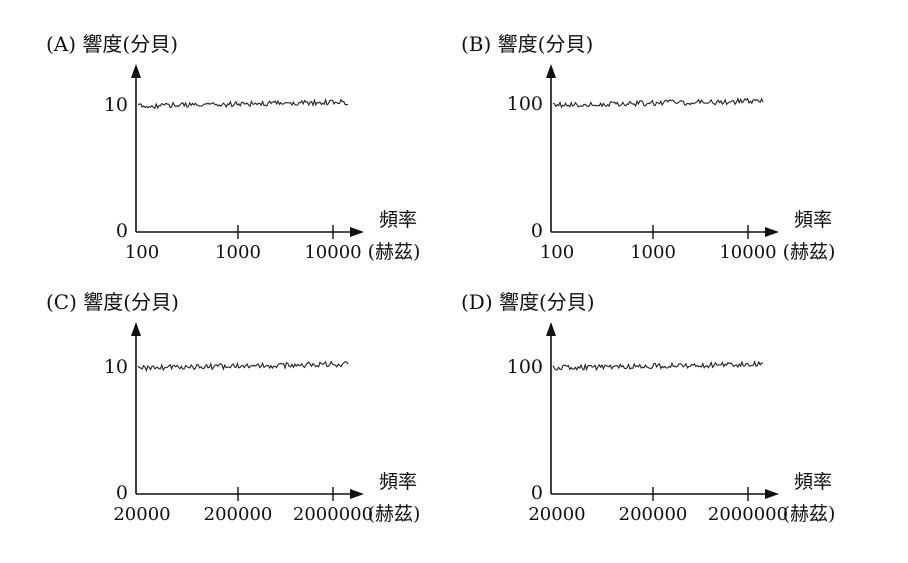 Image resolution: width=908 pixels, height=563 pixels. I want to click on chart-title: (C) 響度(分貝), so click(112, 302).